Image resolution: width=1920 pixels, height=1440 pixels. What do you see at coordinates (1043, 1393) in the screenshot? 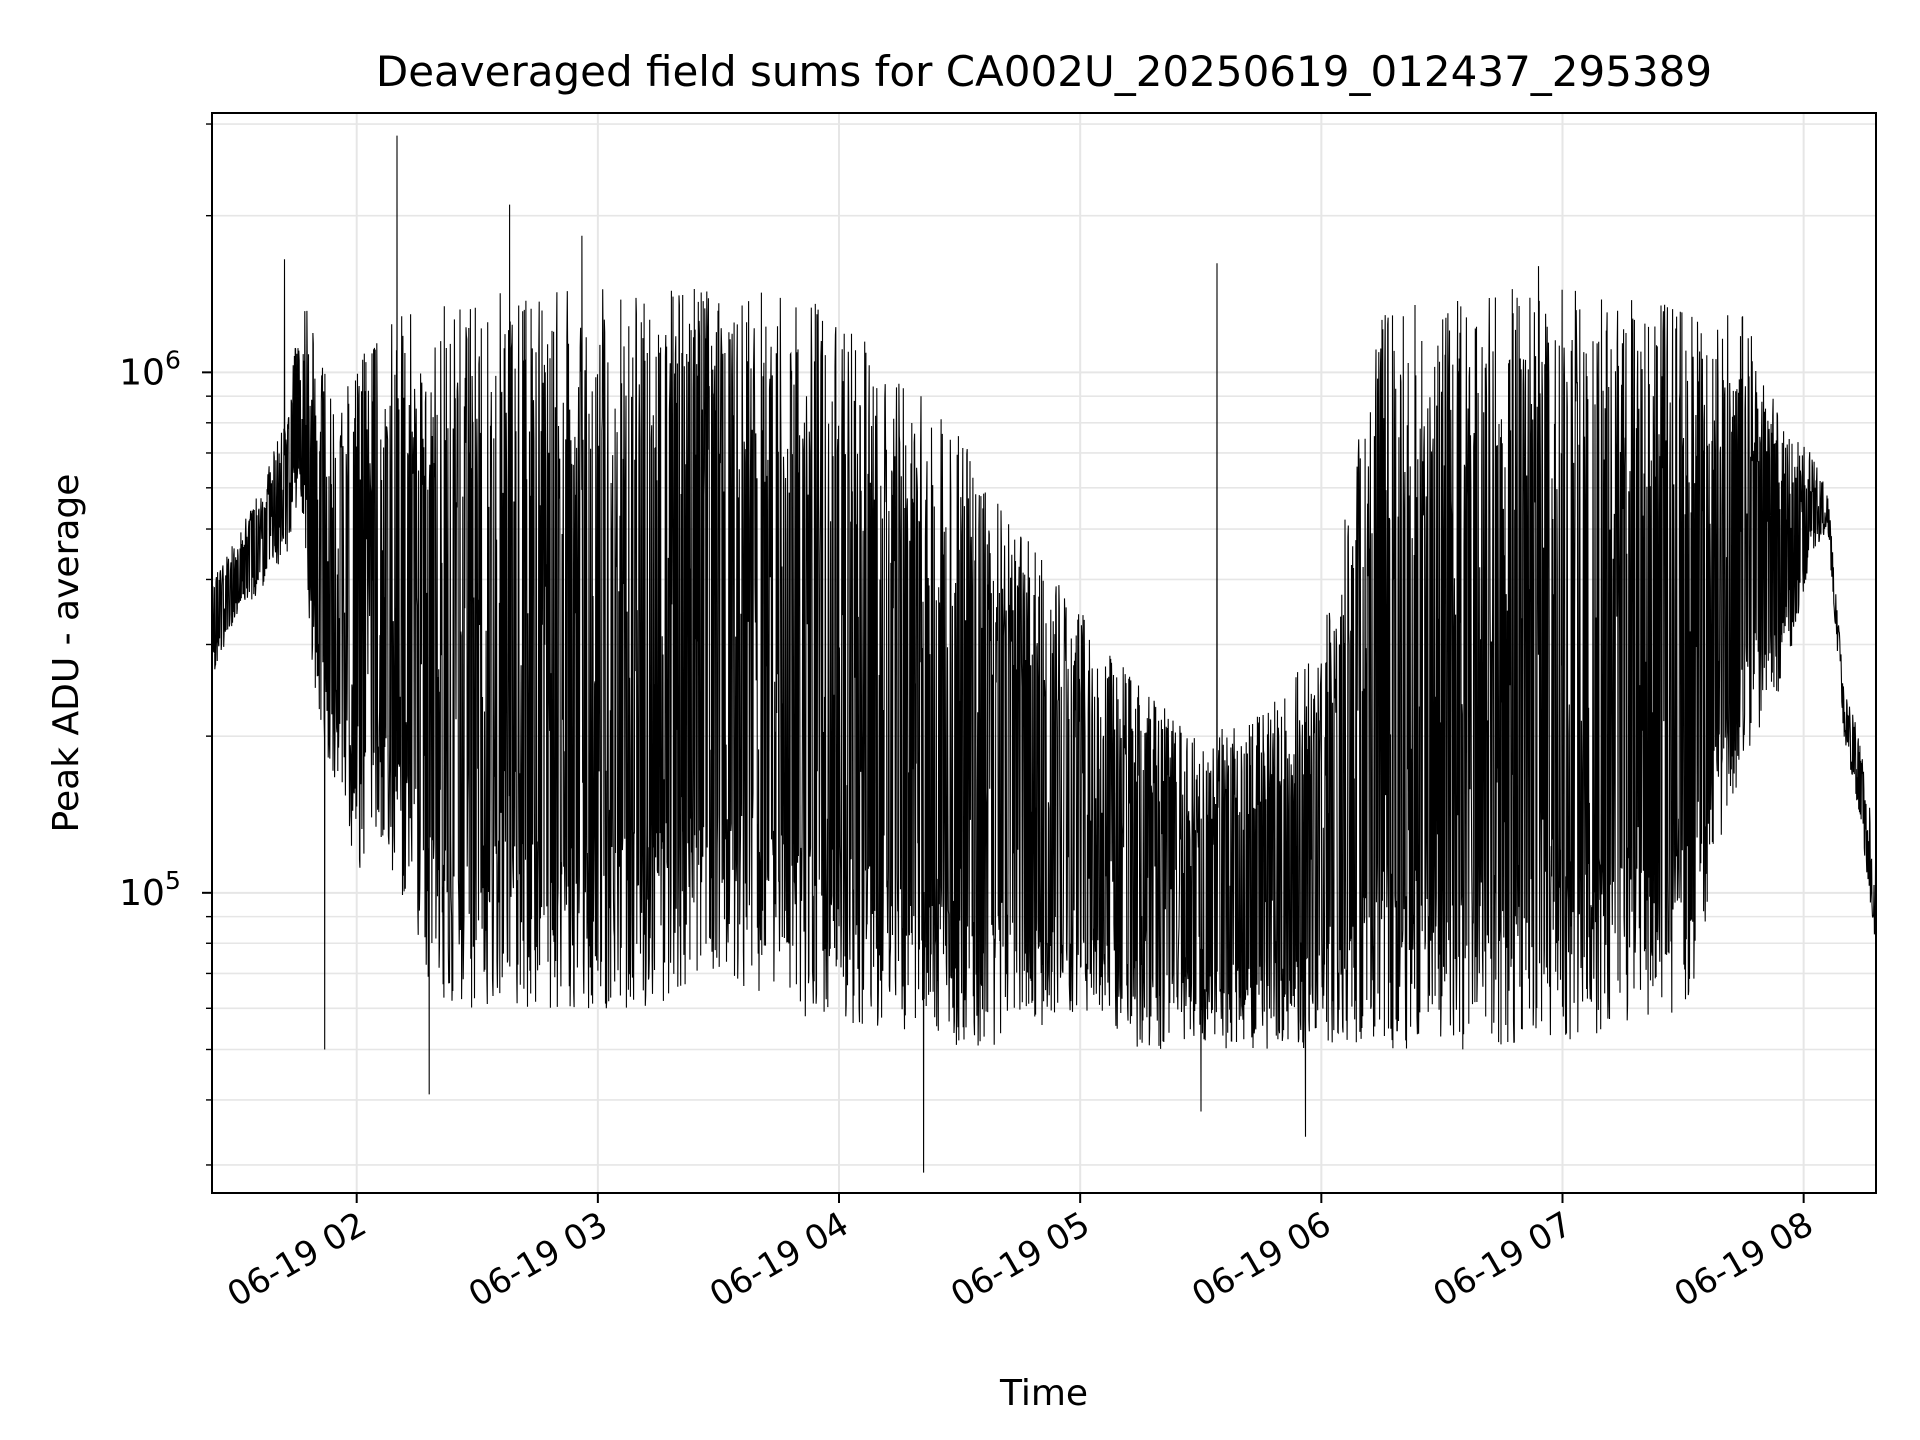
I see `x-axis-label: Time` at bounding box center [1043, 1393].